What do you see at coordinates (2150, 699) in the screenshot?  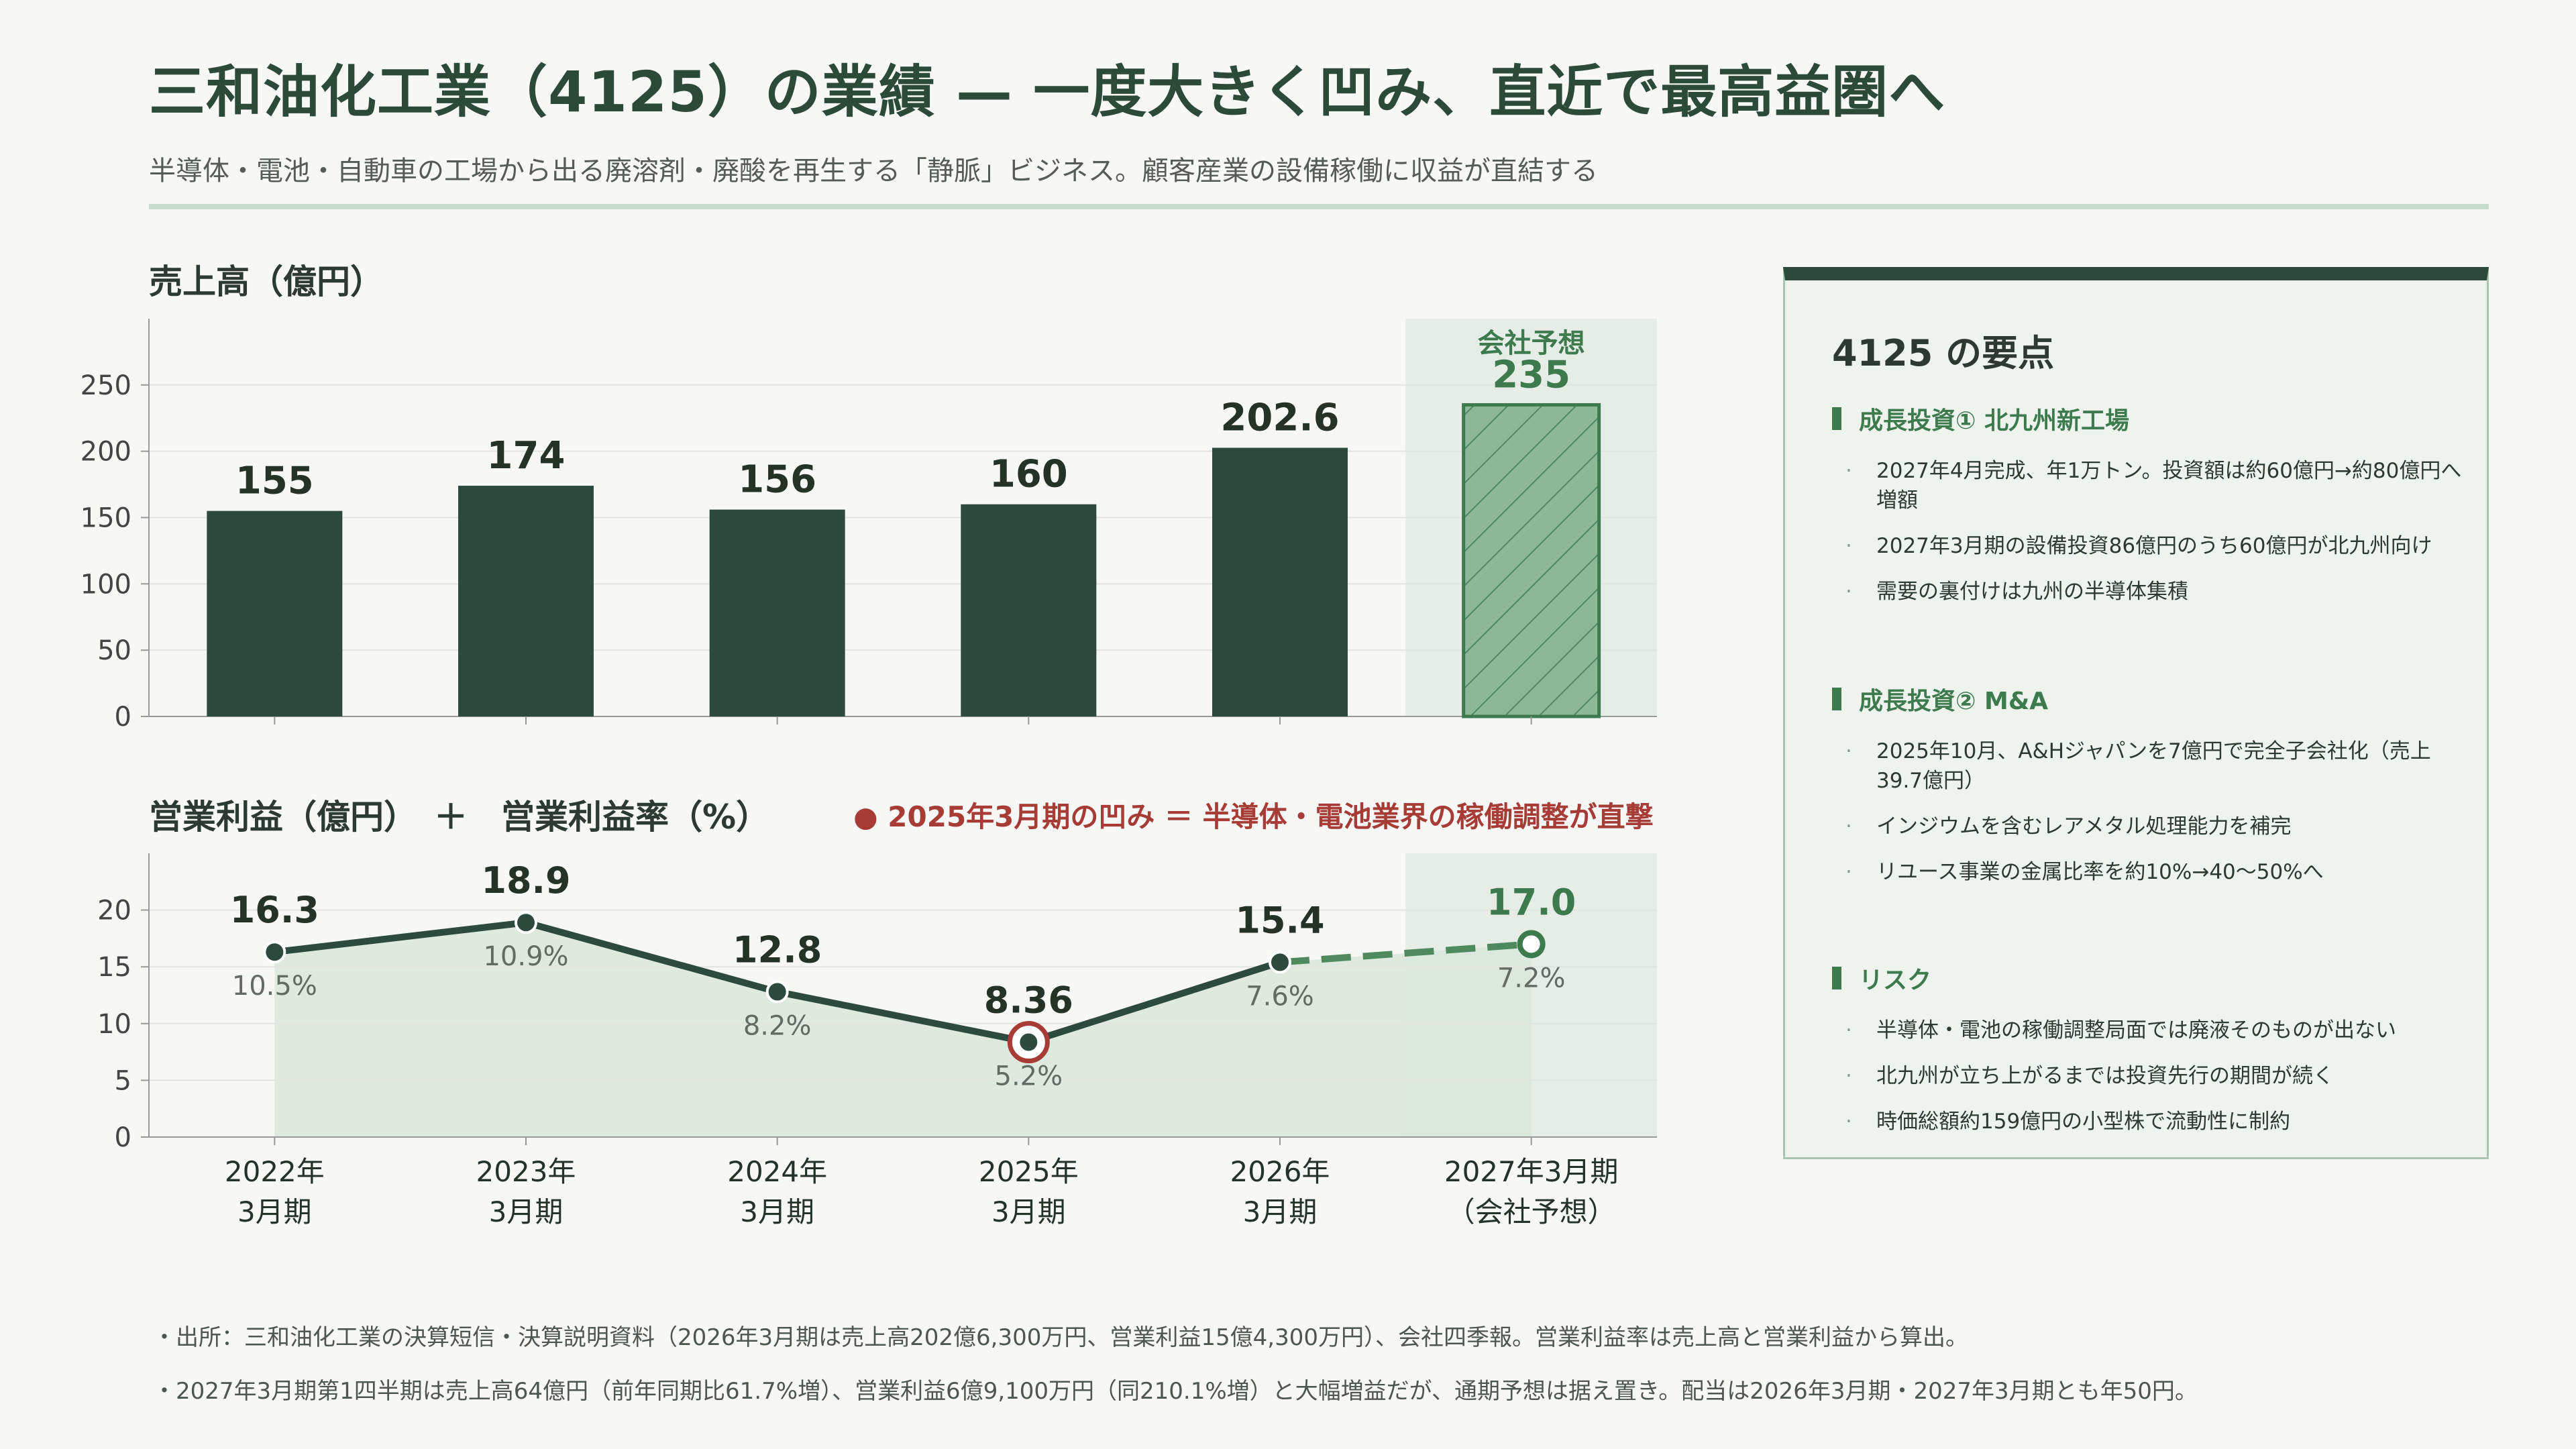 I see `panel-heading: 成長投資② M&A` at bounding box center [2150, 699].